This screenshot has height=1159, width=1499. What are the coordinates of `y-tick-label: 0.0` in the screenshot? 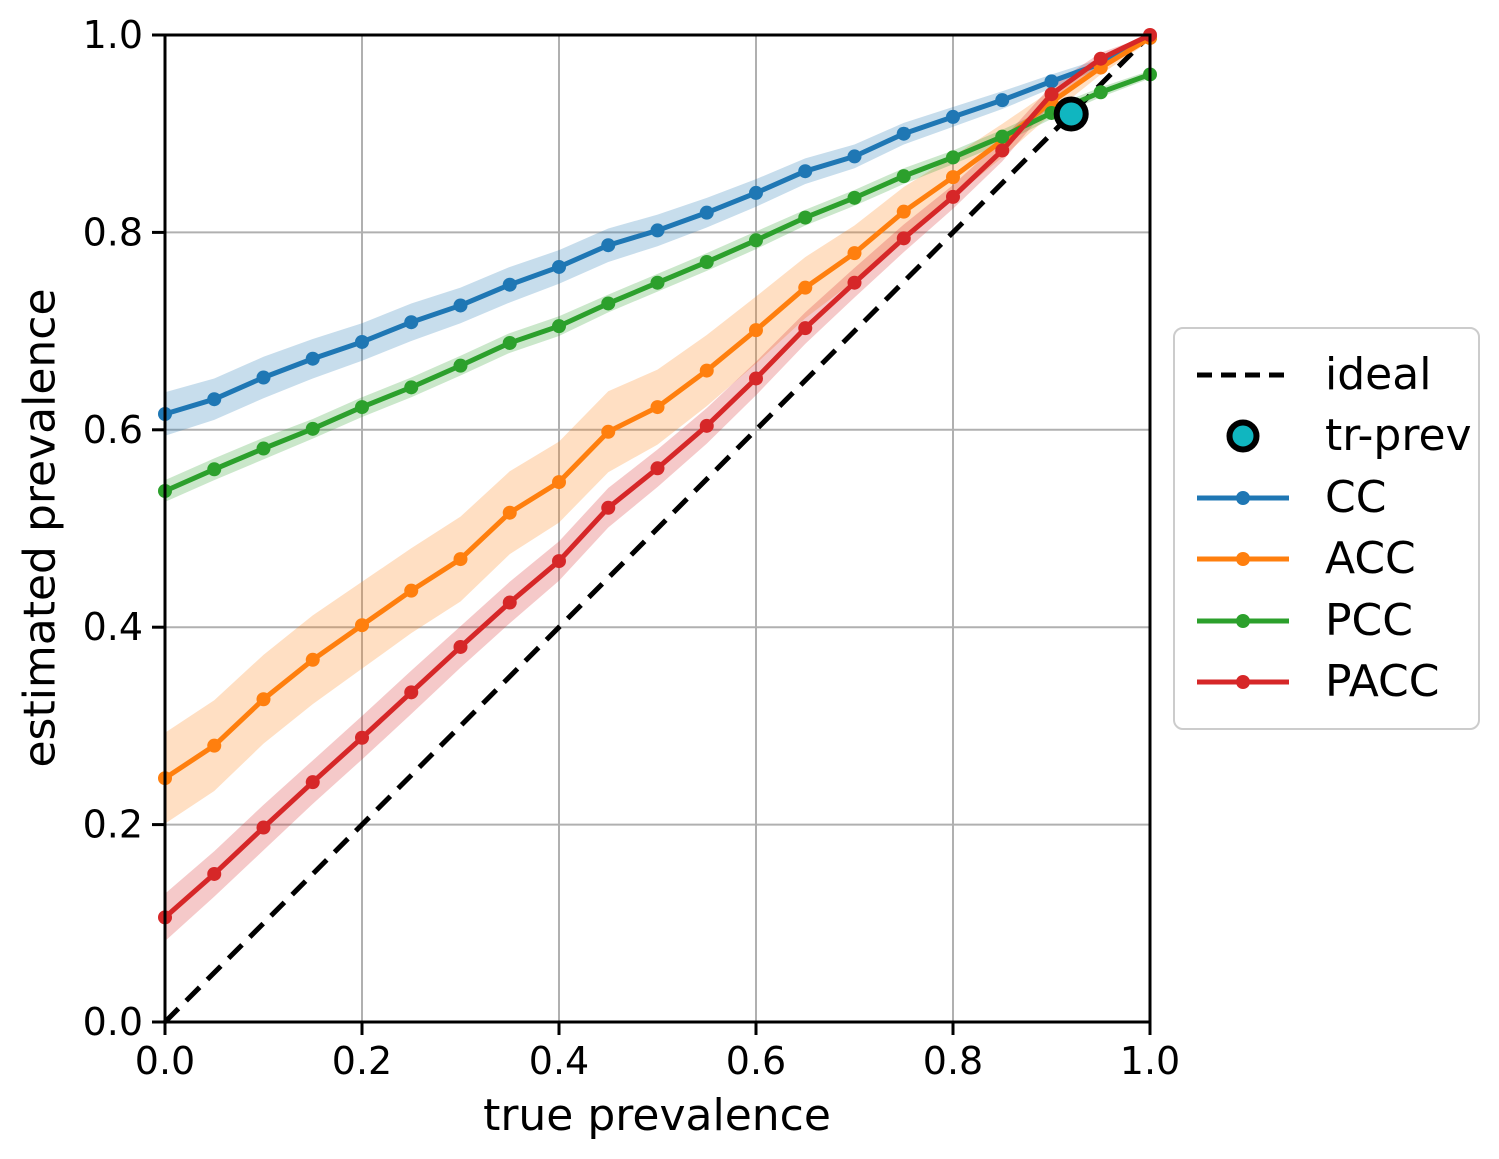 It's located at (113, 1022).